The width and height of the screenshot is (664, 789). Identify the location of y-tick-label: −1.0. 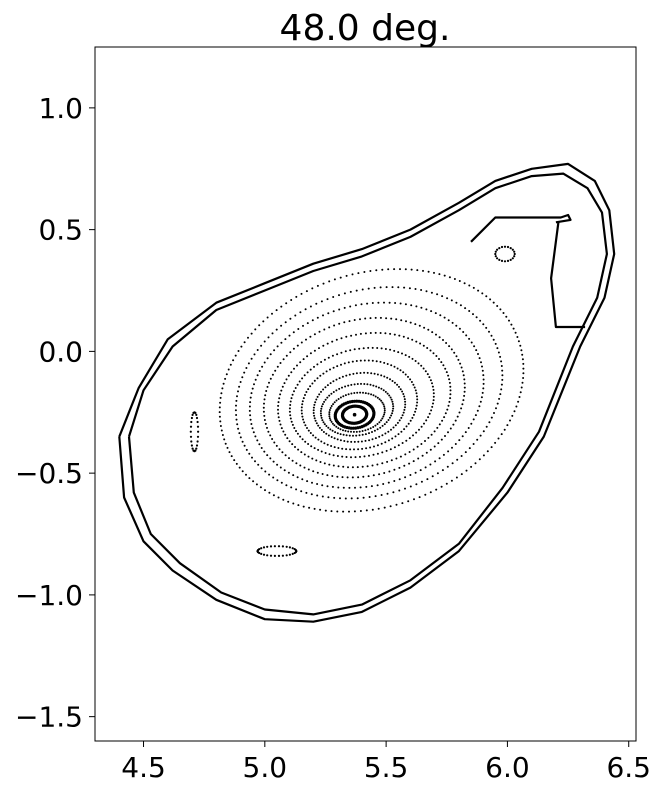
(49, 595).